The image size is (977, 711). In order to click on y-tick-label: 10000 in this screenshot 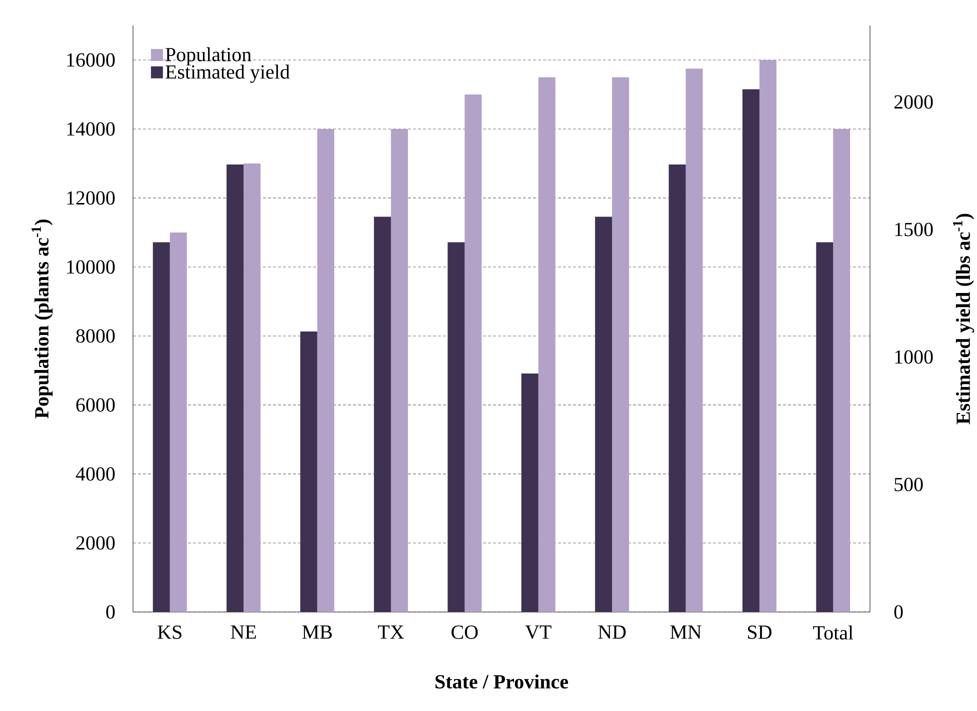, I will do `click(91, 267)`.